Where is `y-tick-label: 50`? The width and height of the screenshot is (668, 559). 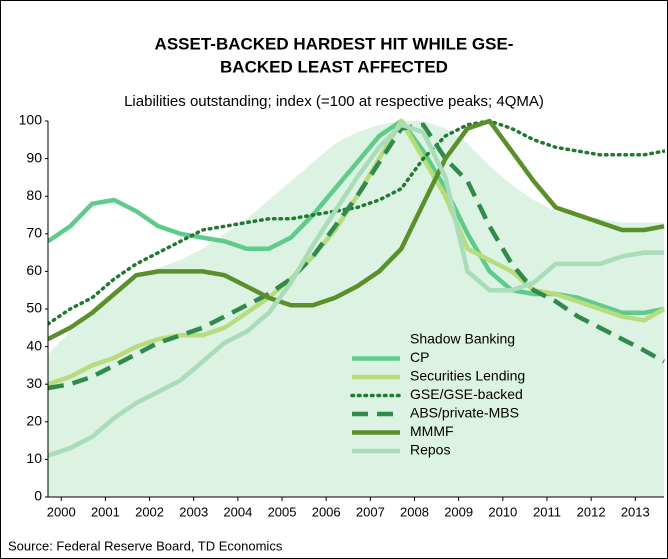
y-tick-label: 50 is located at coordinates (34, 308).